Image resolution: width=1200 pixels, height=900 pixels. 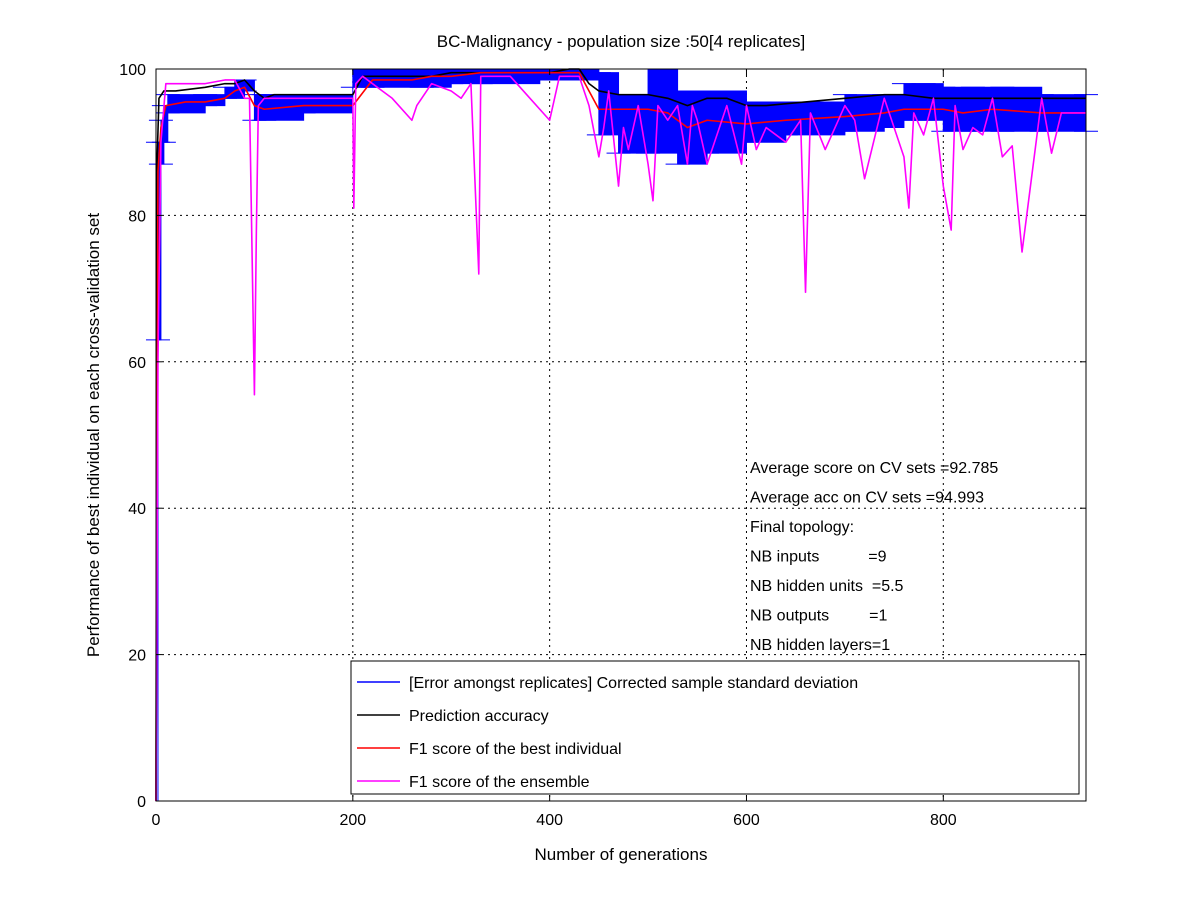 I want to click on annotation-line: NB inputs =9, so click(x=818, y=557).